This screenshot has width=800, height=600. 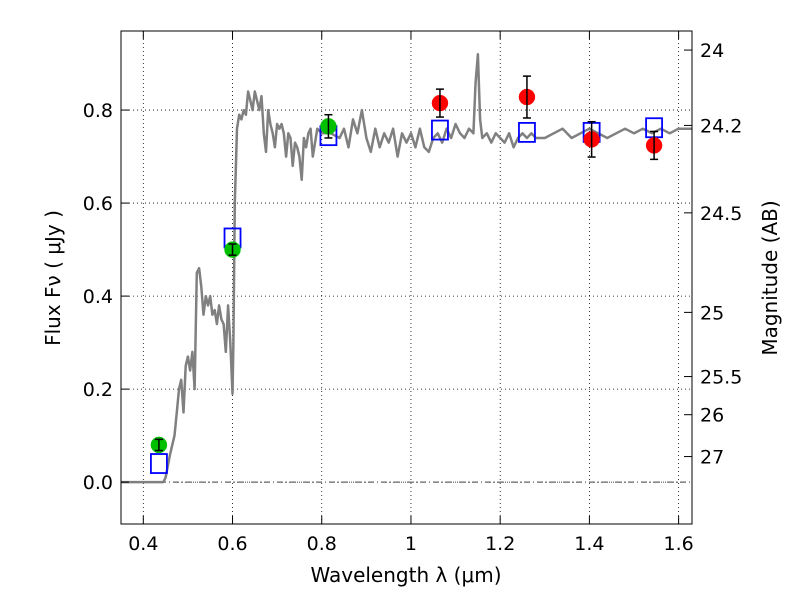 I want to click on x-tick-label: 1, so click(x=411, y=544).